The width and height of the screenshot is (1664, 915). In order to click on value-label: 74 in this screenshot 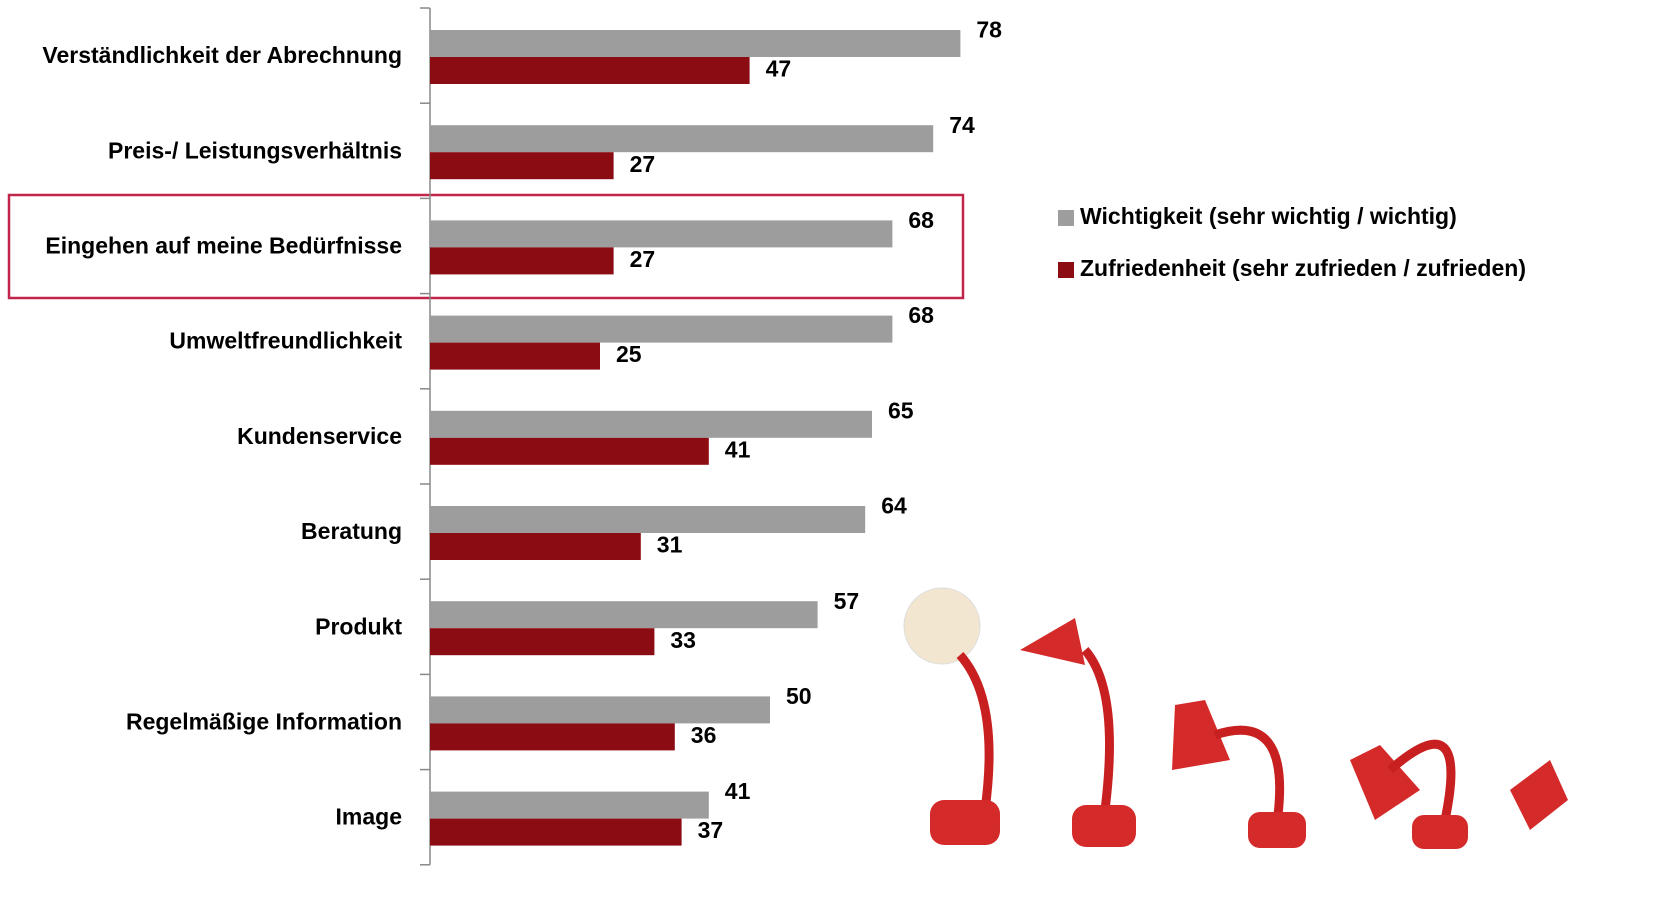, I will do `click(962, 125)`.